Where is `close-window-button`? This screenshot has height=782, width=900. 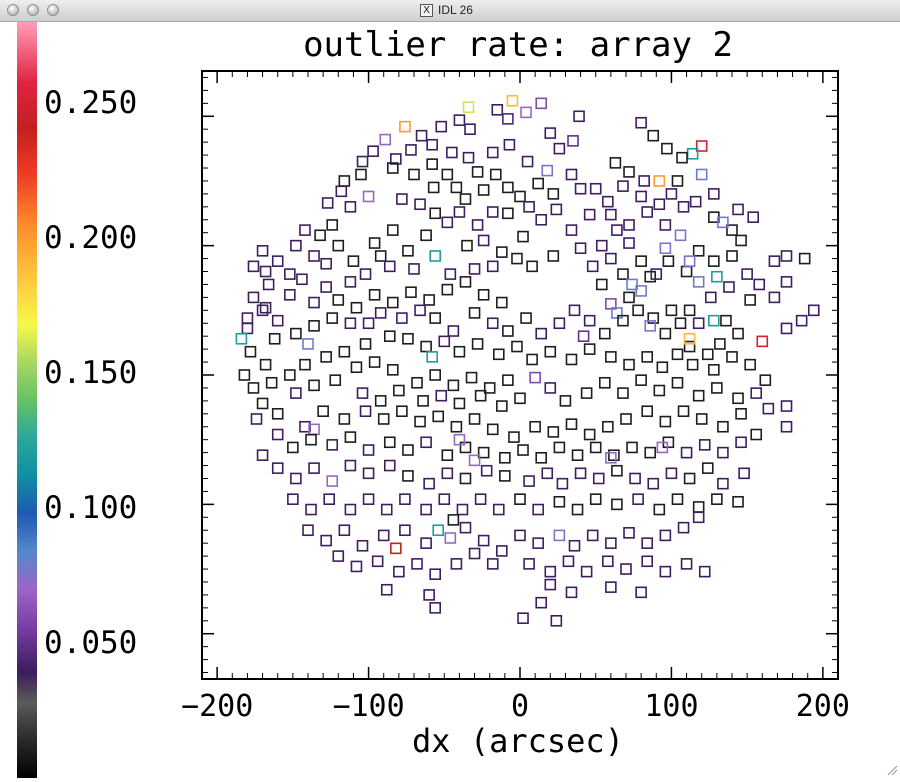
close-window-button is located at coordinates (13, 10).